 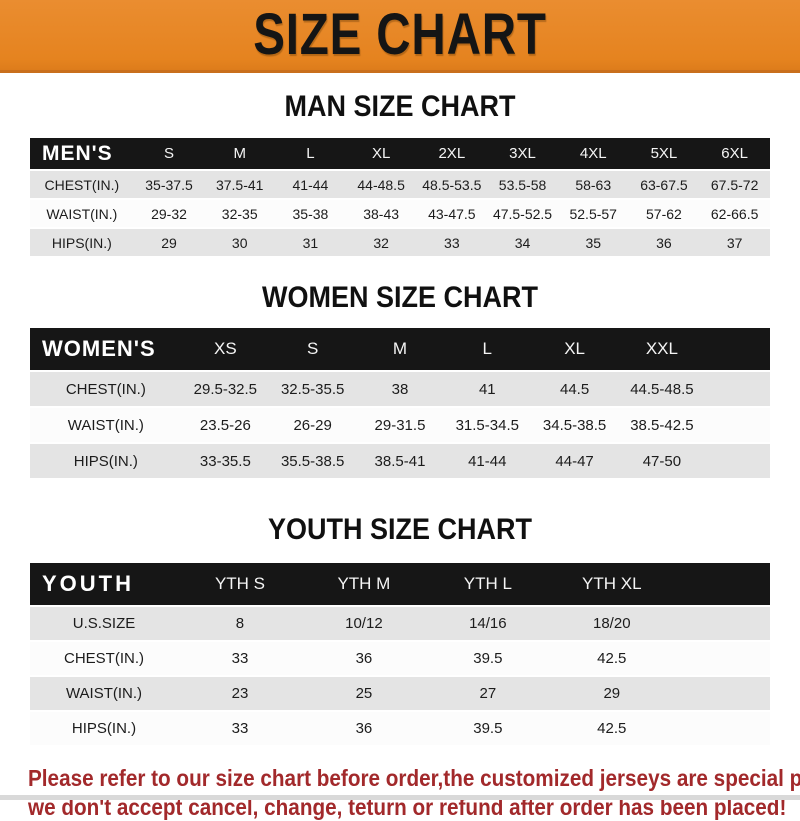 I want to click on table-cell: 34, so click(x=522, y=242).